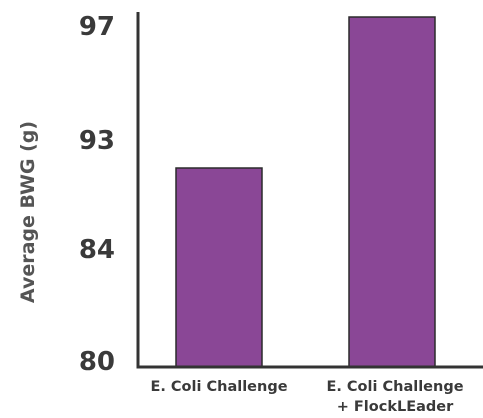 The width and height of the screenshot is (483, 418). I want to click on y-axis-label: Average BWG (g), so click(28, 212).